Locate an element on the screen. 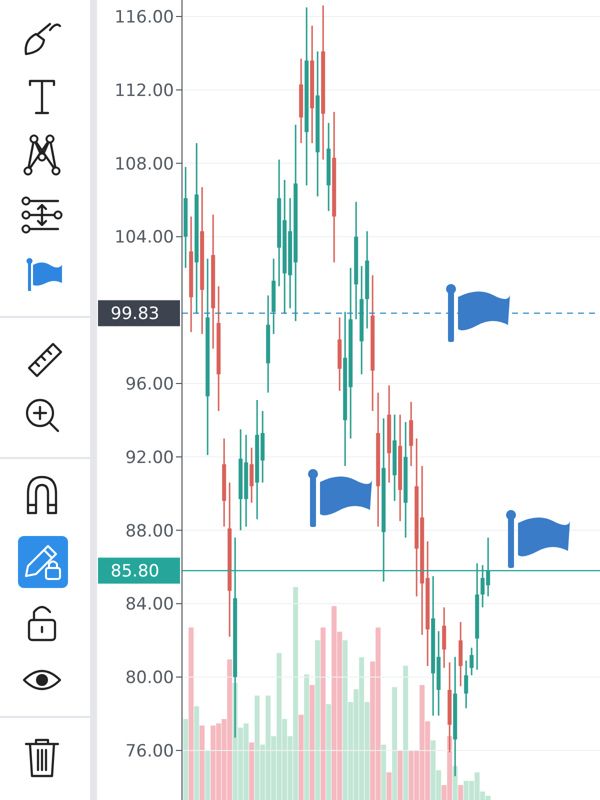  ref-line-label: 99.83 is located at coordinates (135, 314).